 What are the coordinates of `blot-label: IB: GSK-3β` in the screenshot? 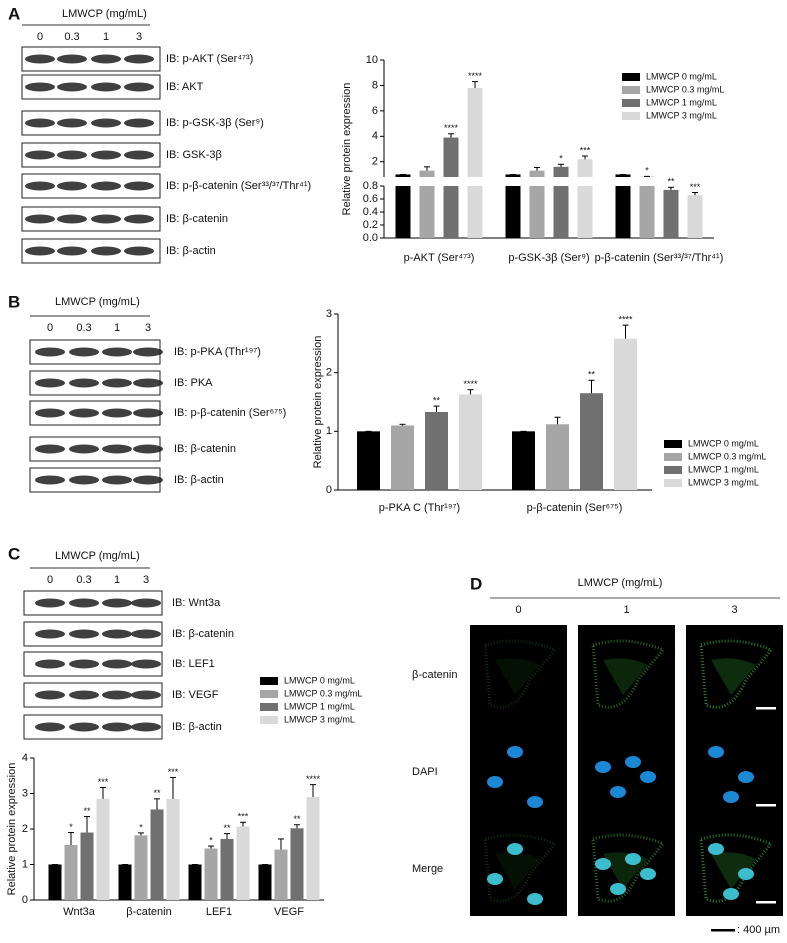 It's located at (194, 155).